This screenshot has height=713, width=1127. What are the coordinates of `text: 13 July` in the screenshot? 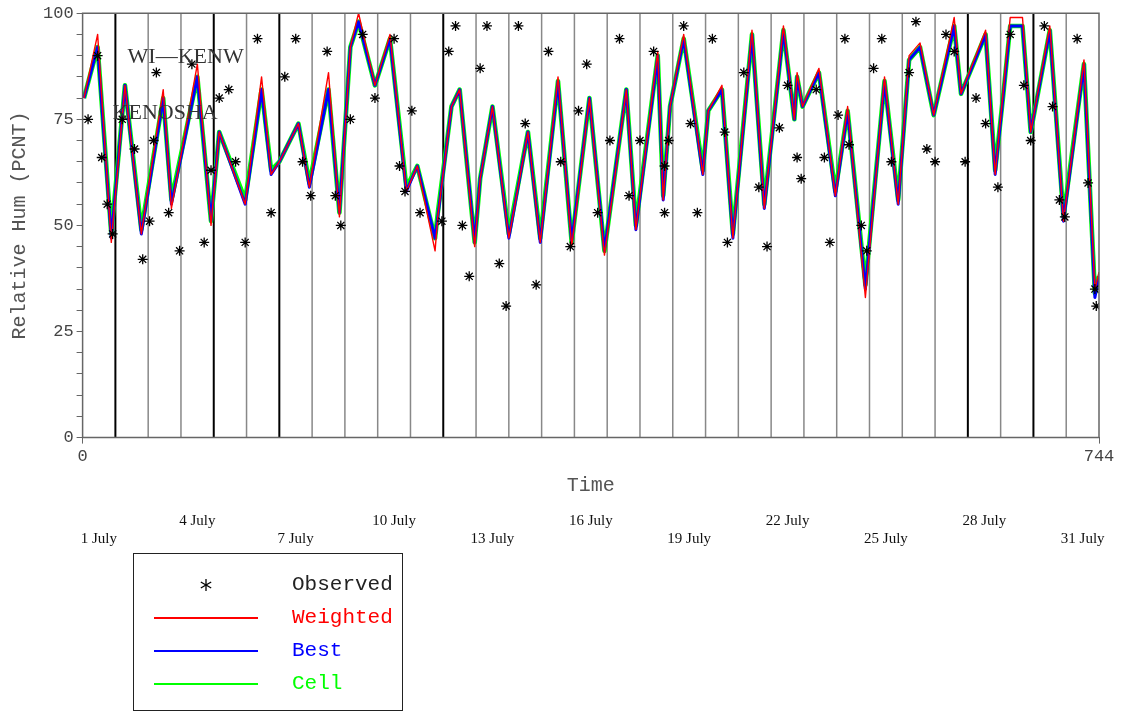 It's located at (492, 537).